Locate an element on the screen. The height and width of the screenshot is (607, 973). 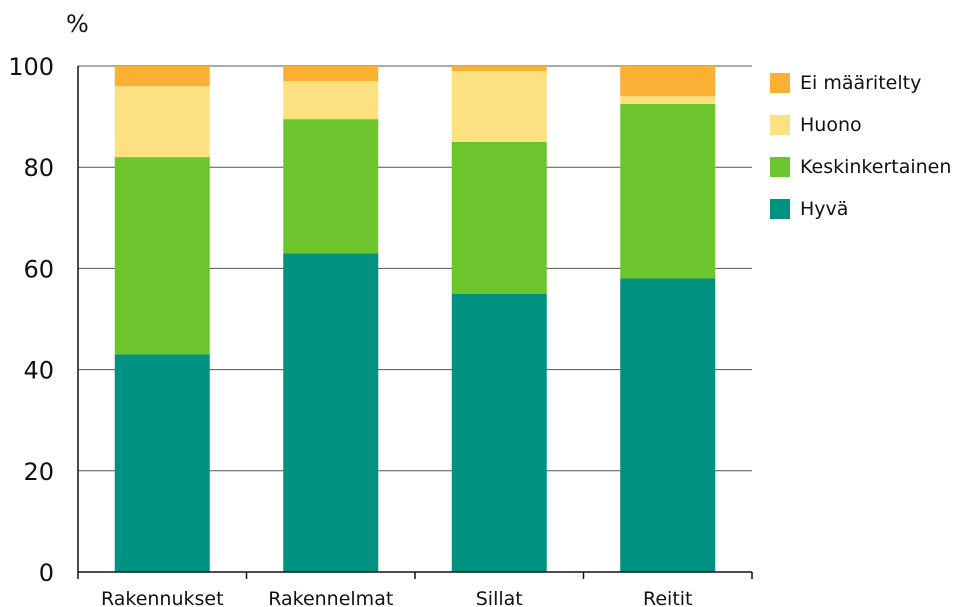
legend-item: Huono is located at coordinates (860, 125).